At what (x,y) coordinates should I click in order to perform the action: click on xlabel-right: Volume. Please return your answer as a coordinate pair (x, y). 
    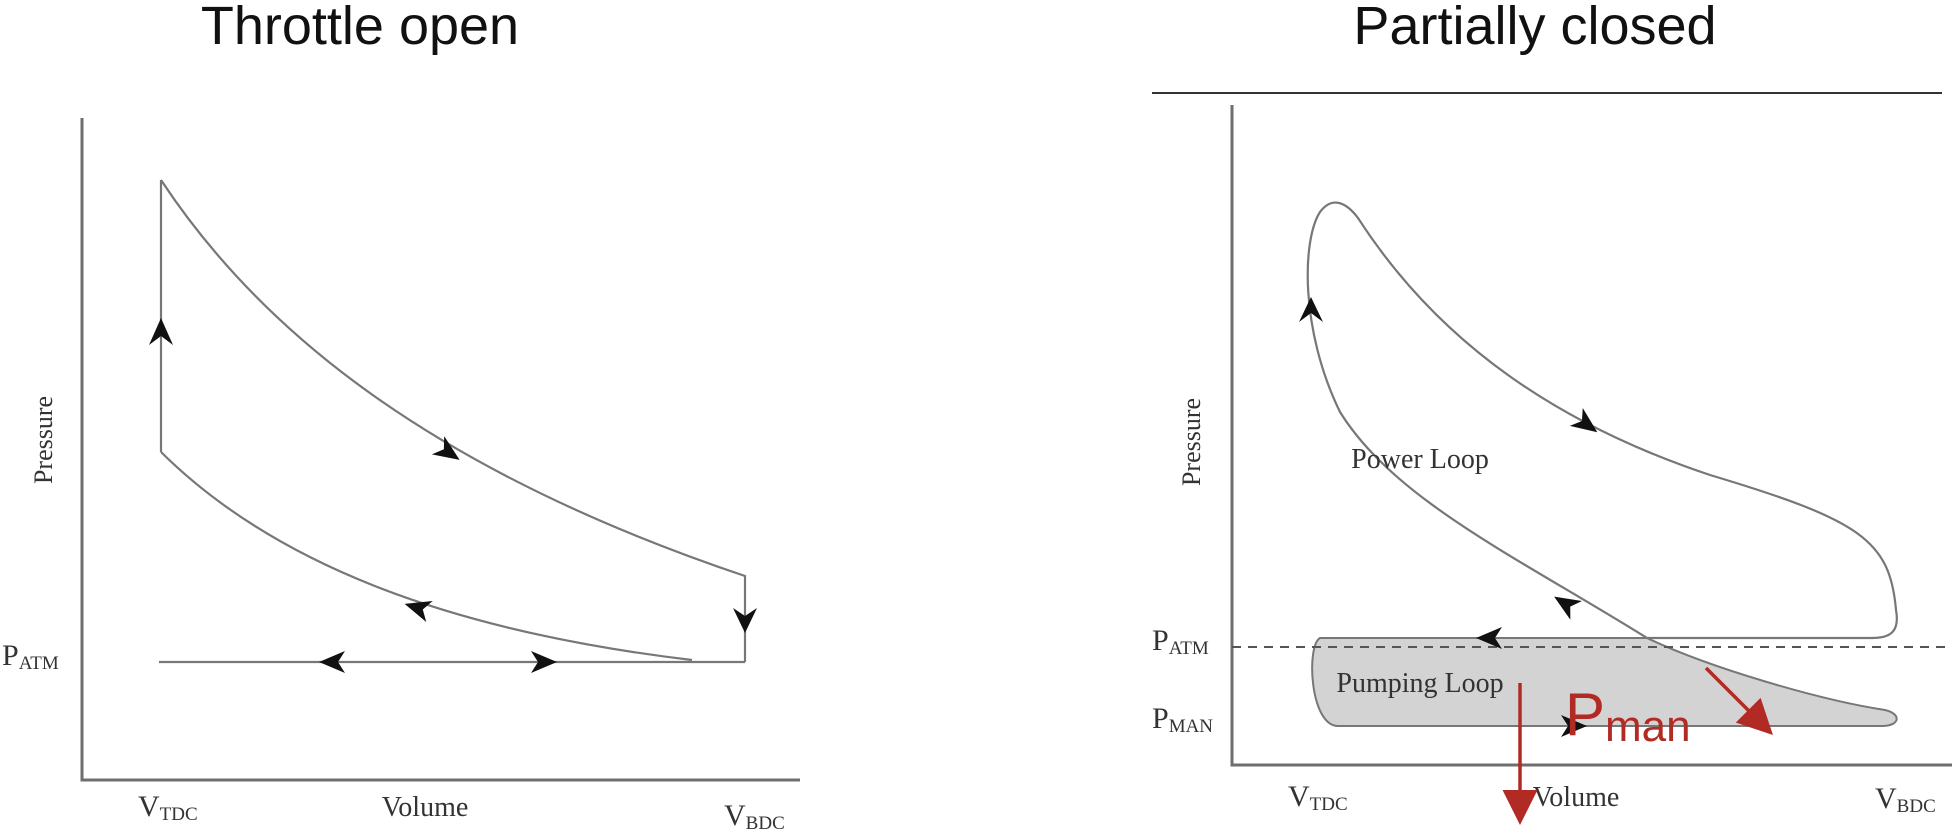
    Looking at the image, I should click on (1576, 797).